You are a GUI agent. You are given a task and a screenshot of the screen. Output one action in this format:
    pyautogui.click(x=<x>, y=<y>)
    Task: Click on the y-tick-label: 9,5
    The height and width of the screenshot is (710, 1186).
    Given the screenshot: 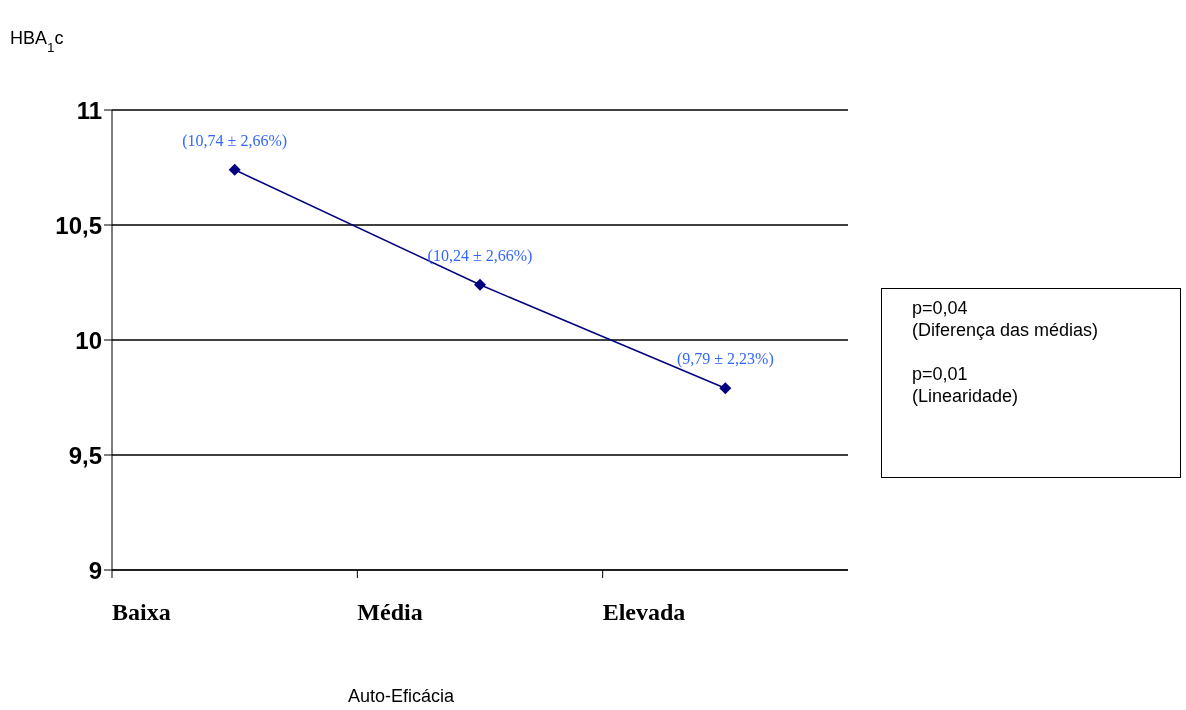 What is the action you would take?
    pyautogui.click(x=85, y=455)
    